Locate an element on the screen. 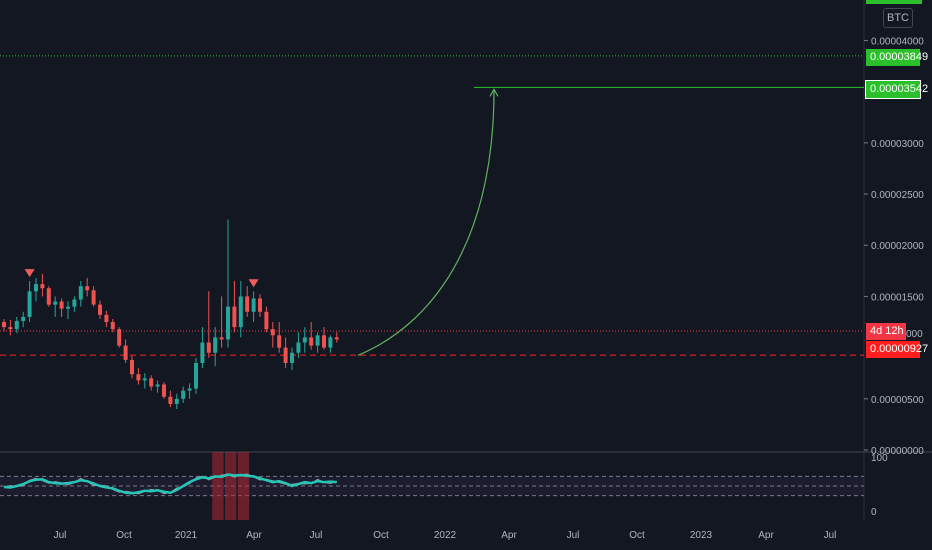  current-price-tag: 0.00000927 is located at coordinates (897, 349).